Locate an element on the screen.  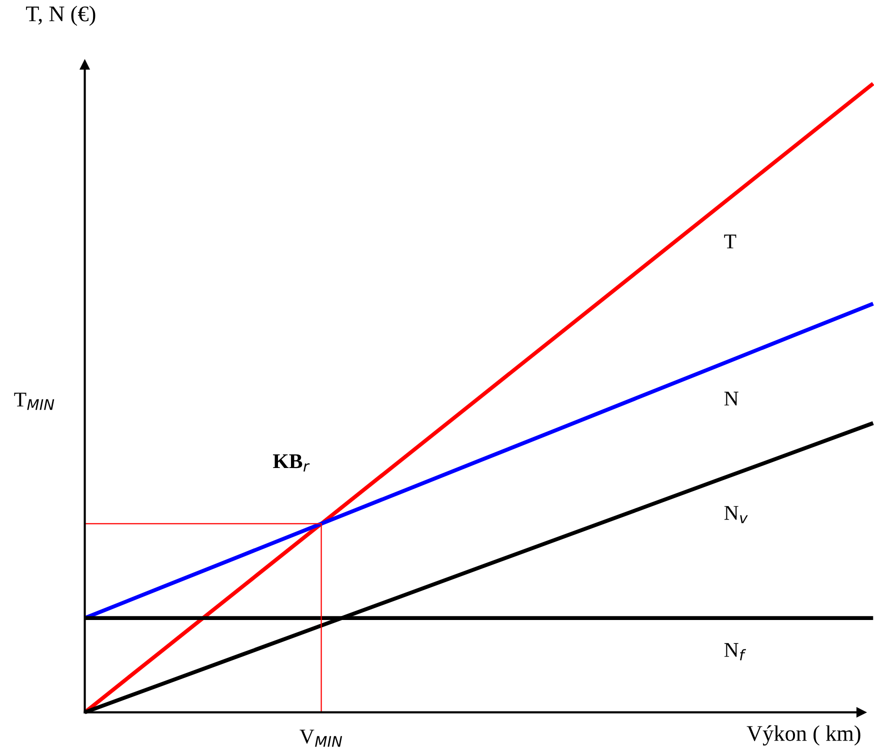
annotation: KB$_{r}$ is located at coordinates (291, 463).